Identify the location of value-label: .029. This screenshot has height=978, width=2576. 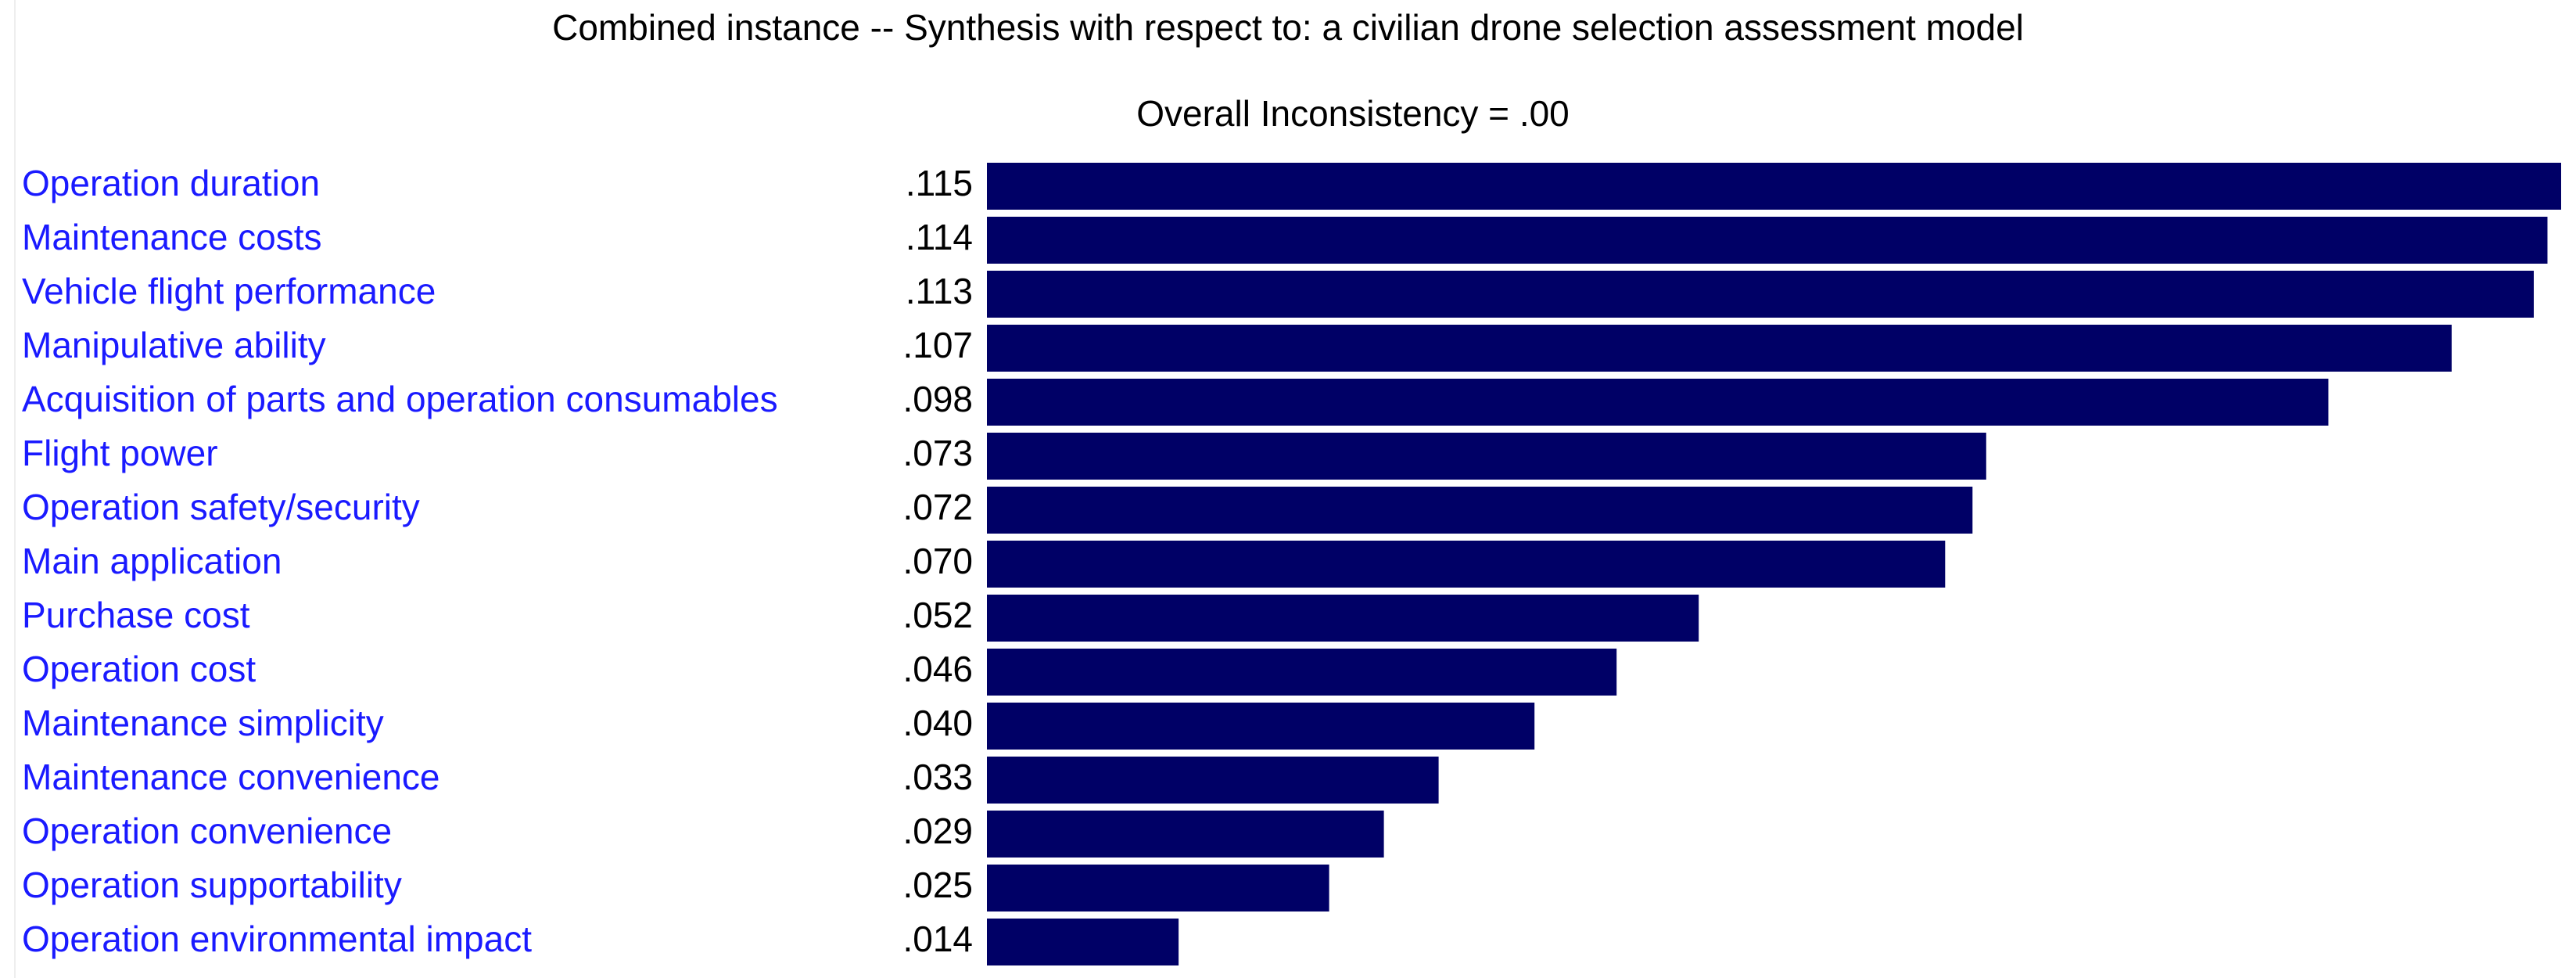
(938, 831).